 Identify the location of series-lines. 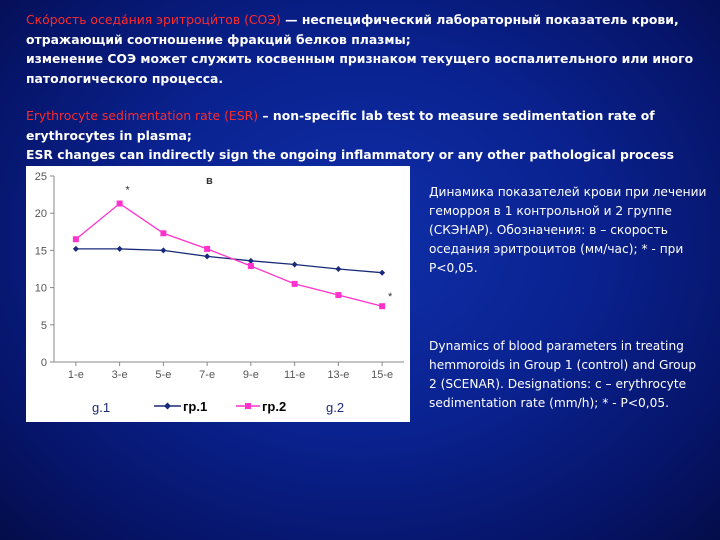
(229, 254).